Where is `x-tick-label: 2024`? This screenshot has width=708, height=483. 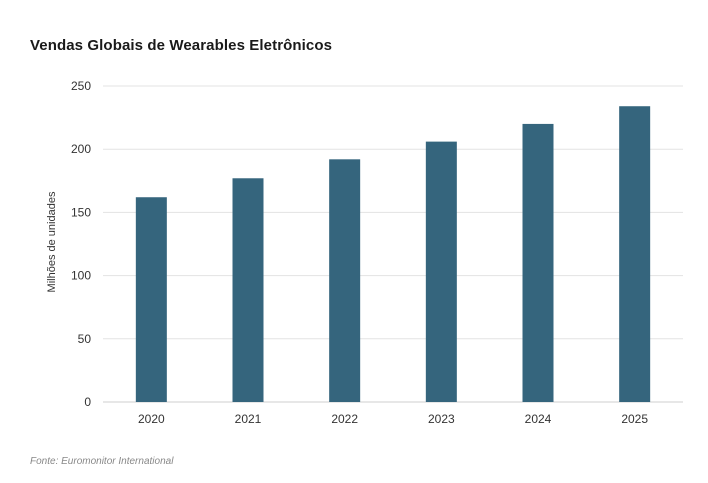 x-tick-label: 2024 is located at coordinates (538, 419).